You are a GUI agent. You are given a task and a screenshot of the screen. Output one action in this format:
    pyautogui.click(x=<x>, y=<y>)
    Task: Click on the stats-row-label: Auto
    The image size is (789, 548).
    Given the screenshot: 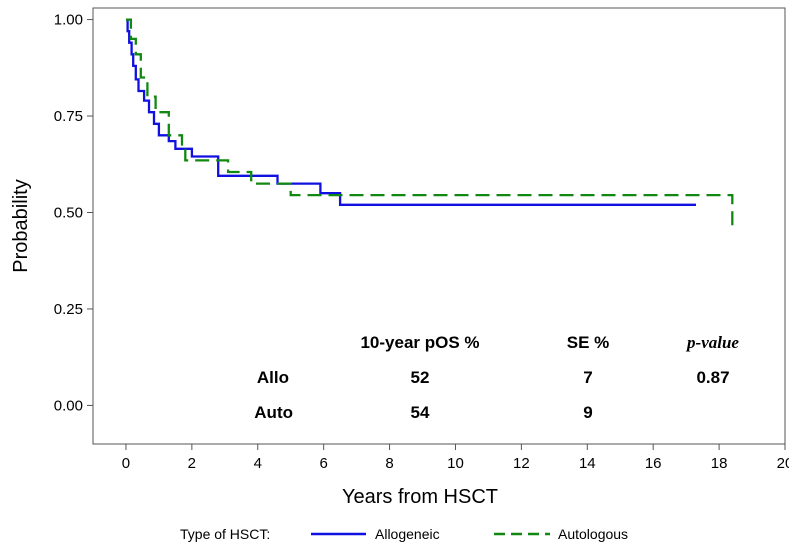 What is the action you would take?
    pyautogui.click(x=273, y=412)
    